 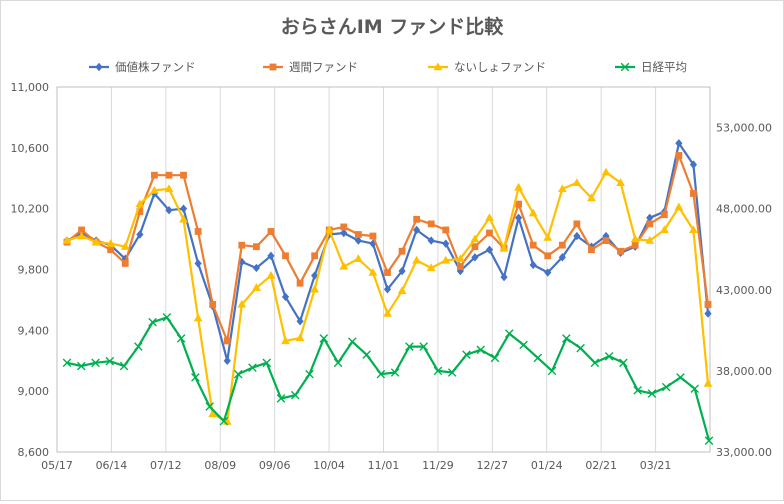 What do you see at coordinates (388, 67) in the screenshot?
I see `legend: 価値株ファンド 週間ファンド ないしょファンド 日経平均` at bounding box center [388, 67].